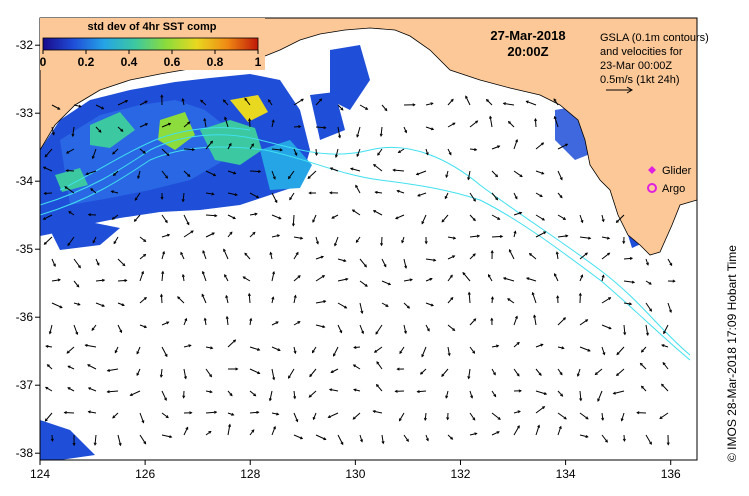  What do you see at coordinates (25, 45) in the screenshot?
I see `y-tick-label: -32` at bounding box center [25, 45].